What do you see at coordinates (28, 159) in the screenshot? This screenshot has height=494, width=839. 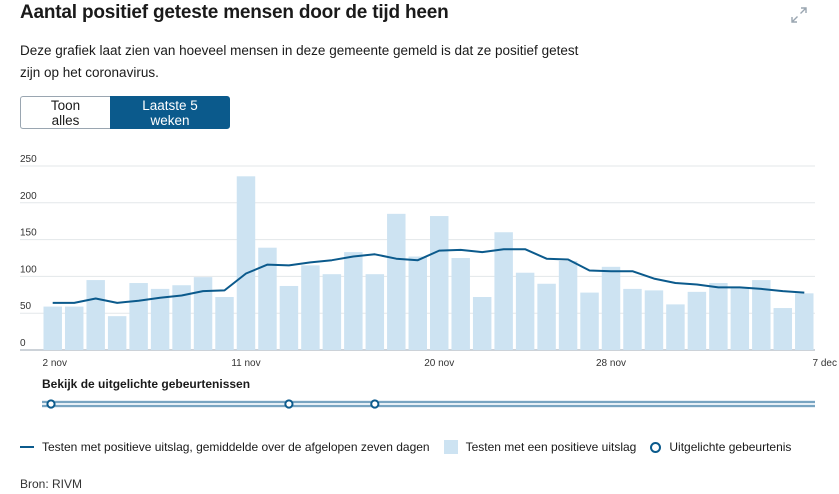 I see `y-tick-label: 250` at bounding box center [28, 159].